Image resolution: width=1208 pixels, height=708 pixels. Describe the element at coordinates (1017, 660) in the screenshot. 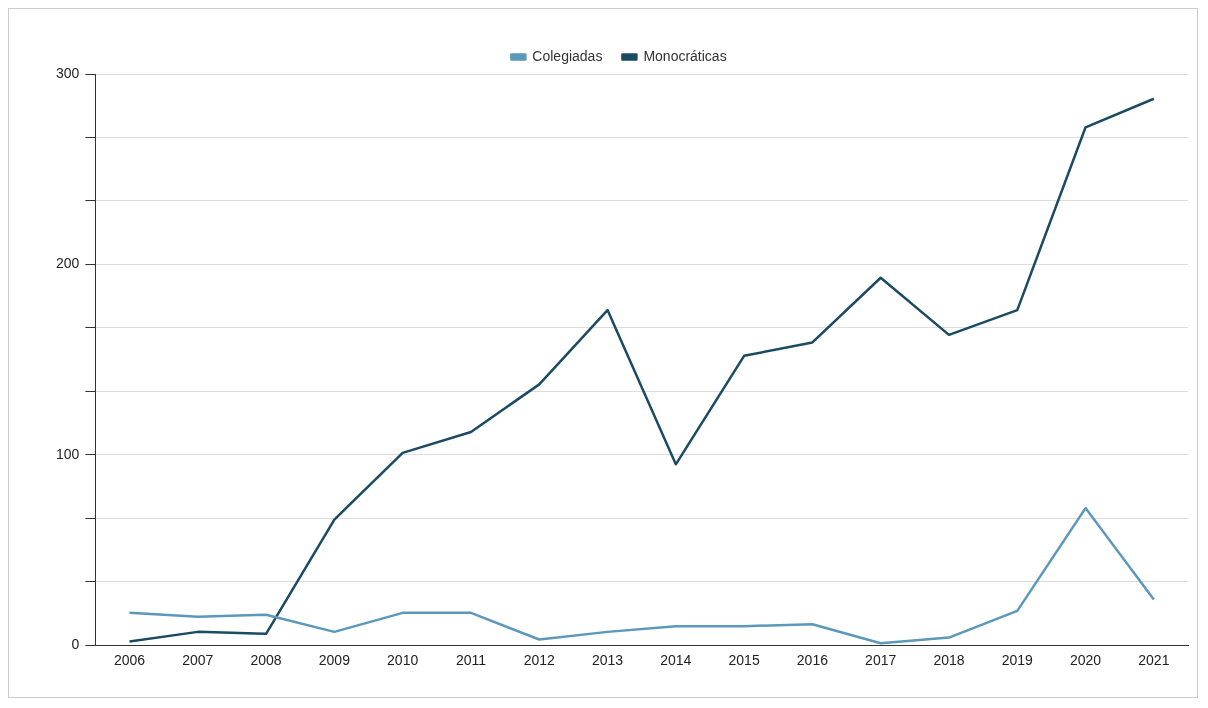

I see `x-tick-label: 2019` at that location.